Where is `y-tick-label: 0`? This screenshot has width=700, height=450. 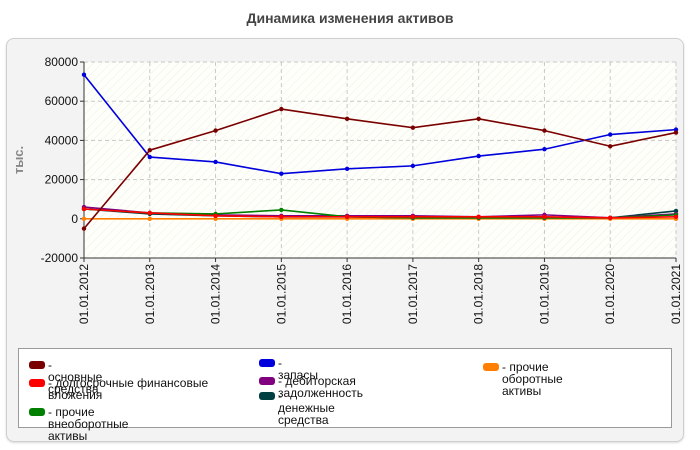
y-tick-label: 0 is located at coordinates (74, 219).